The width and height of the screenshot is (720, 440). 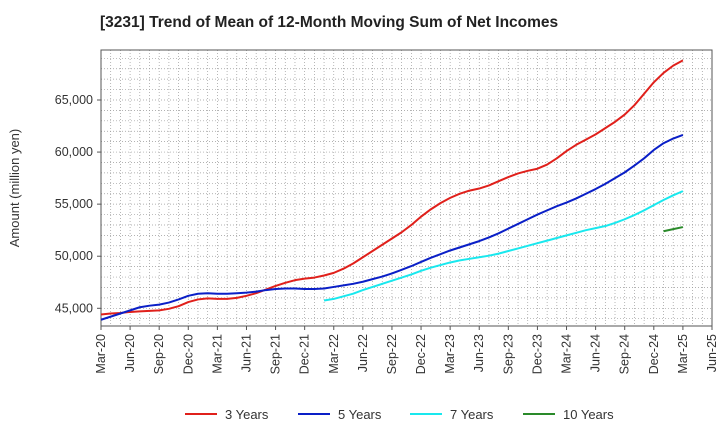 I want to click on x-tick-label: Sep-23, so click(x=508, y=354).